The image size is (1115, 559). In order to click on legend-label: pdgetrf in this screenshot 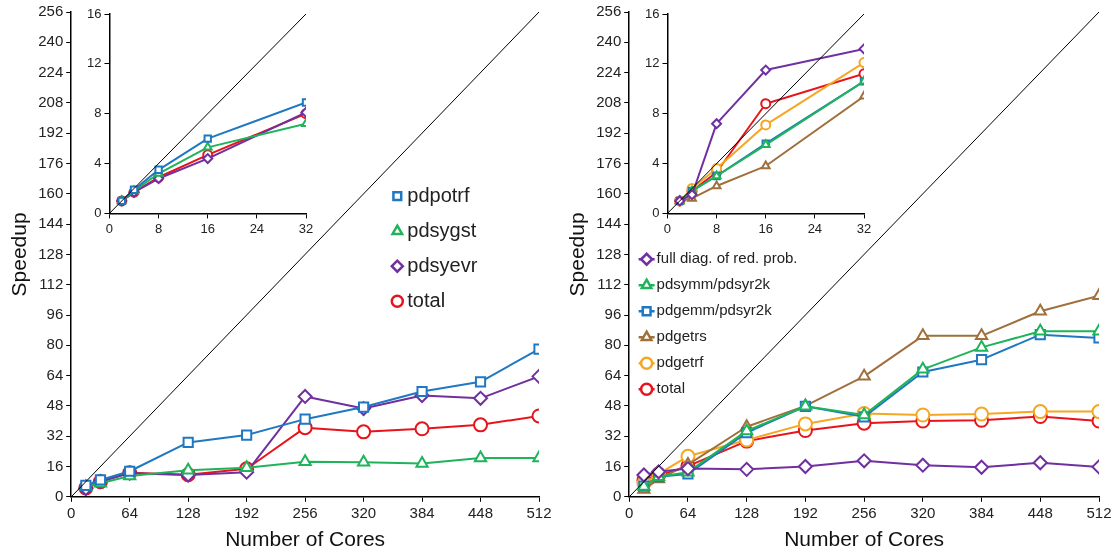, I will do `click(680, 362)`.